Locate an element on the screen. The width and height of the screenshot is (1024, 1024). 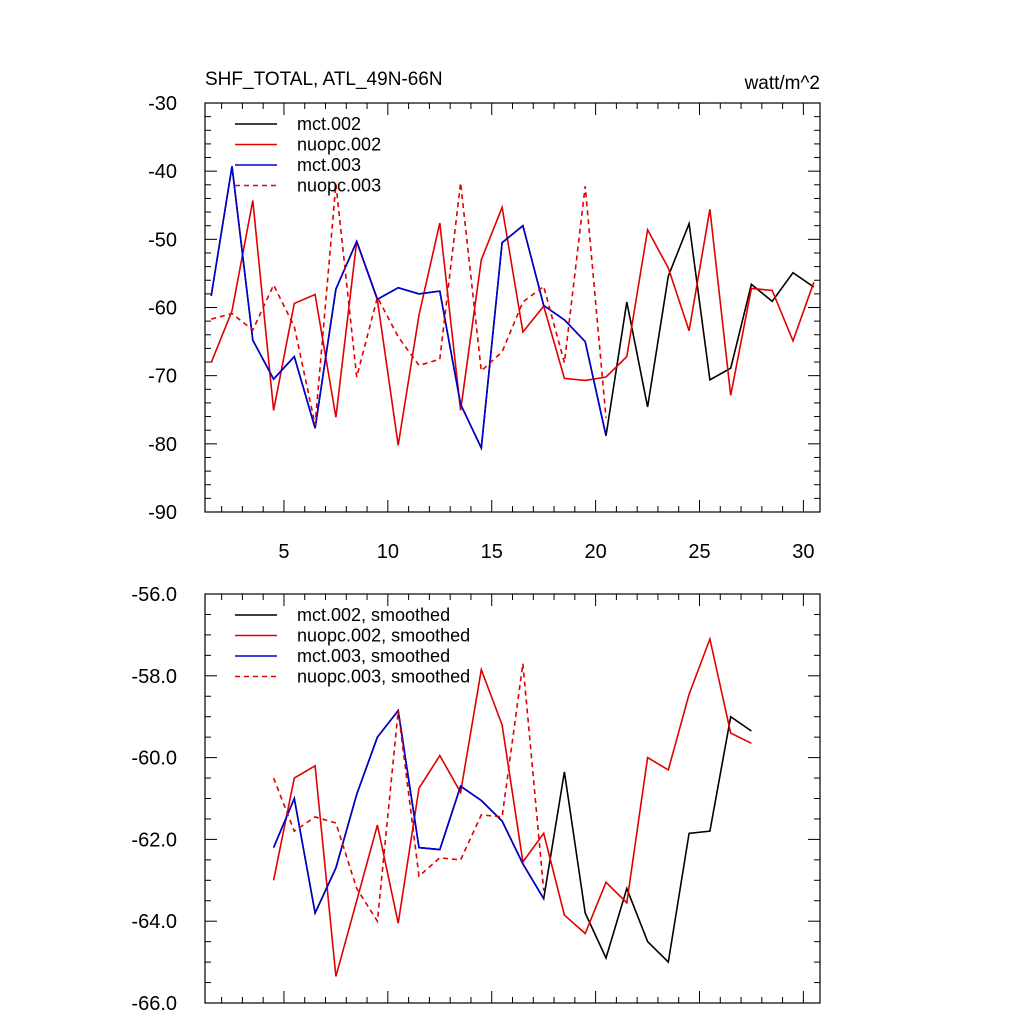
x-tick-label: 10 is located at coordinates (388, 552).